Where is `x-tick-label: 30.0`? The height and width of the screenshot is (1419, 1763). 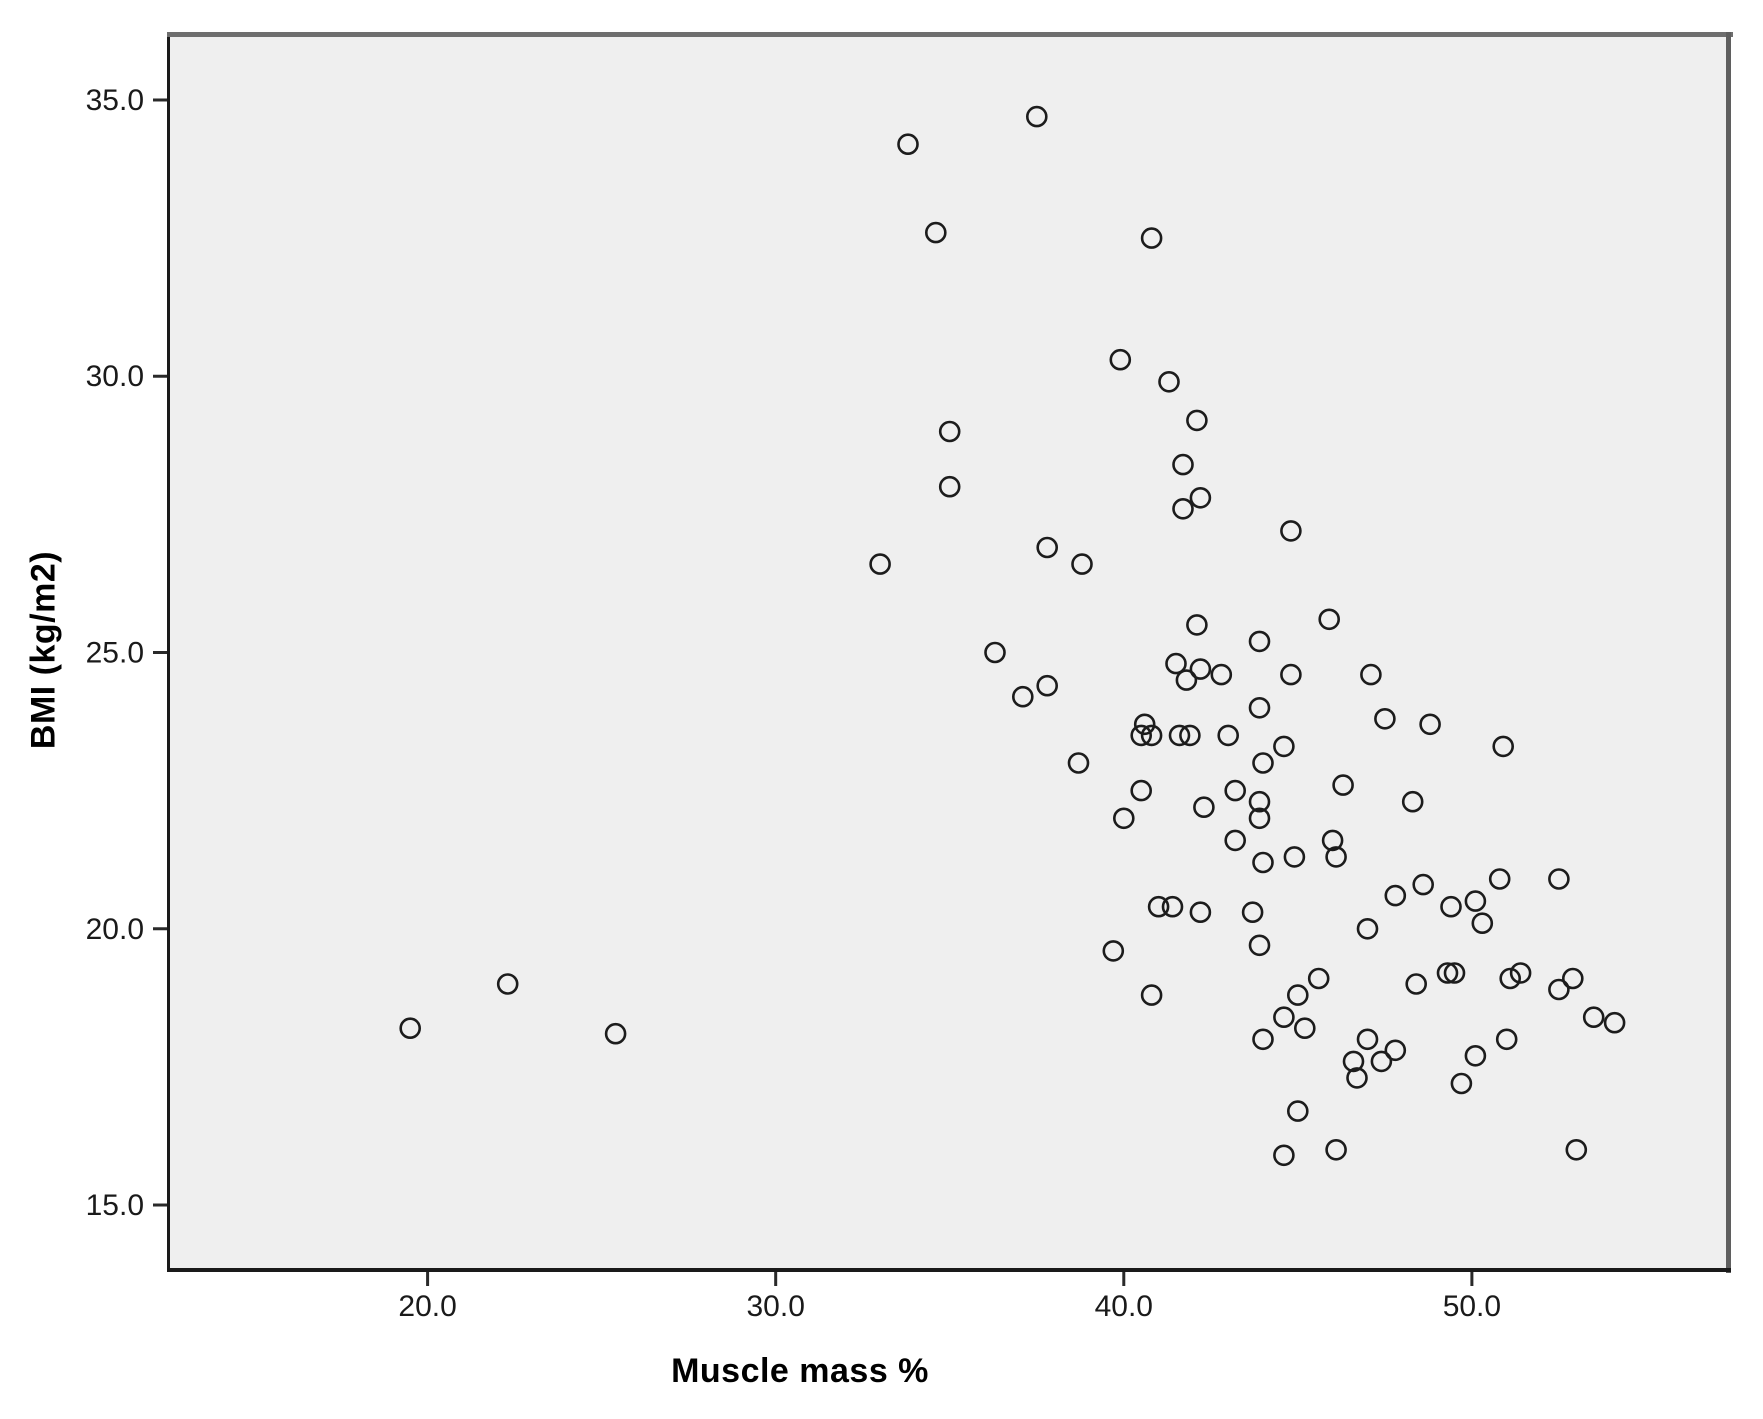
x-tick-label: 30.0 is located at coordinates (775, 1306).